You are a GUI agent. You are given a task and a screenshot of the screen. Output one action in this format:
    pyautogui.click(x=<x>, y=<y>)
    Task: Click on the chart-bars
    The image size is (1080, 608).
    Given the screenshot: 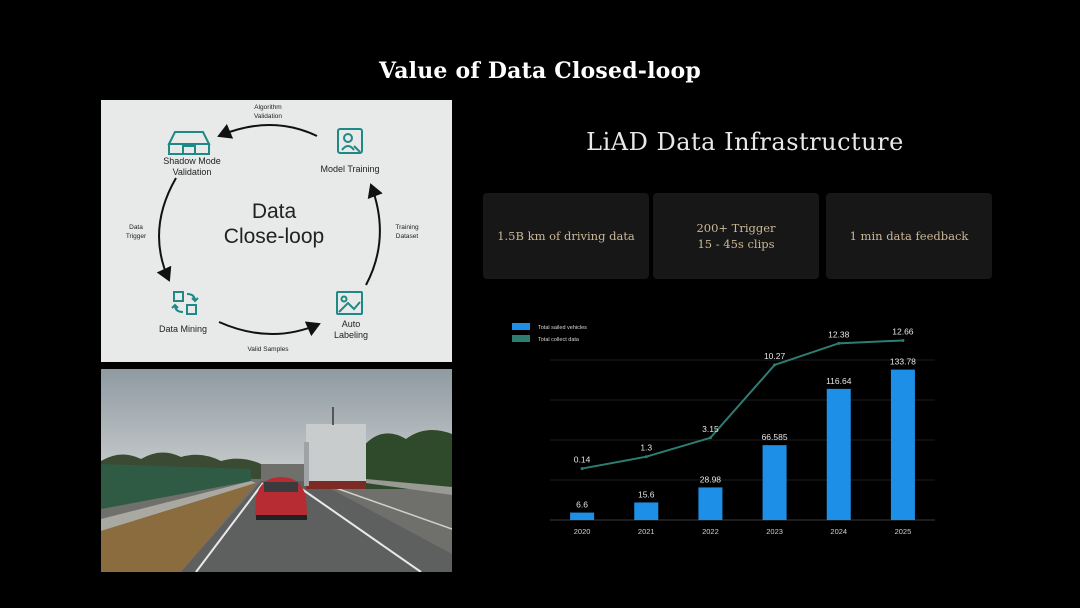 What is the action you would take?
    pyautogui.click(x=742, y=444)
    